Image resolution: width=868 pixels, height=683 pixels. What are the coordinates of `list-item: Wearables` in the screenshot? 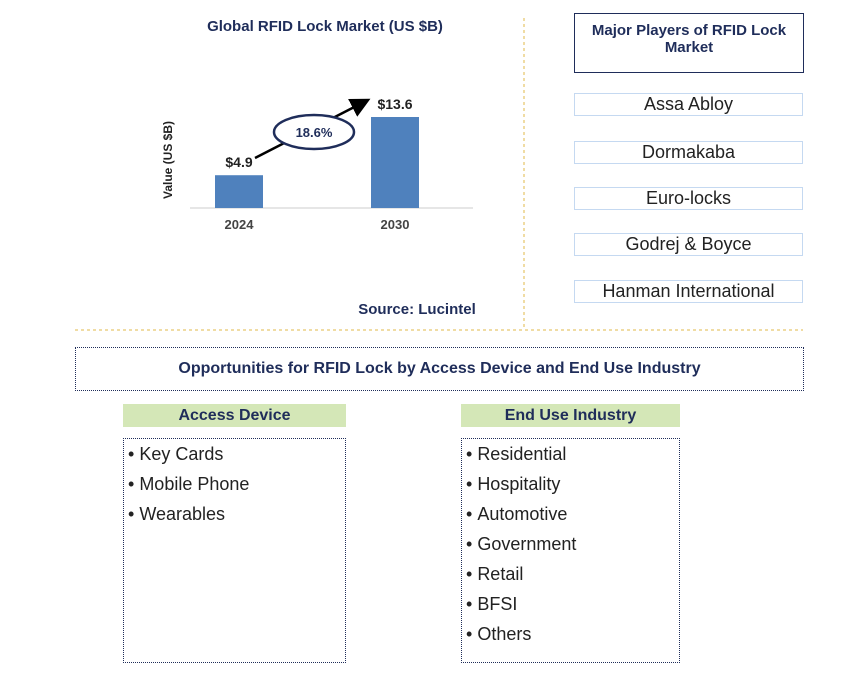 It's located at (236, 518).